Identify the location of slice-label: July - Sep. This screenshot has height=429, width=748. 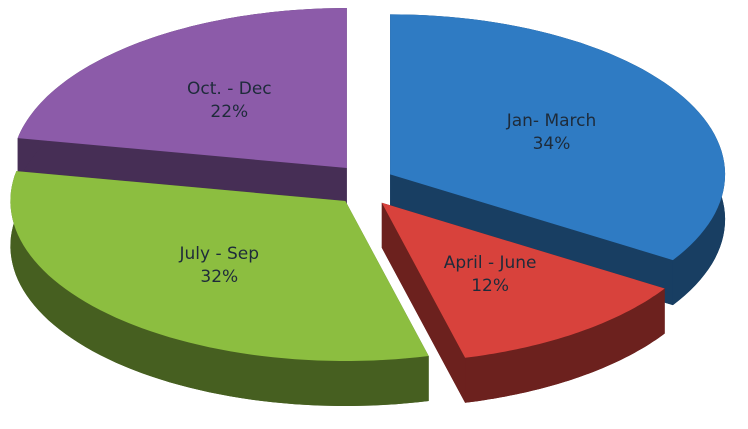
(219, 254).